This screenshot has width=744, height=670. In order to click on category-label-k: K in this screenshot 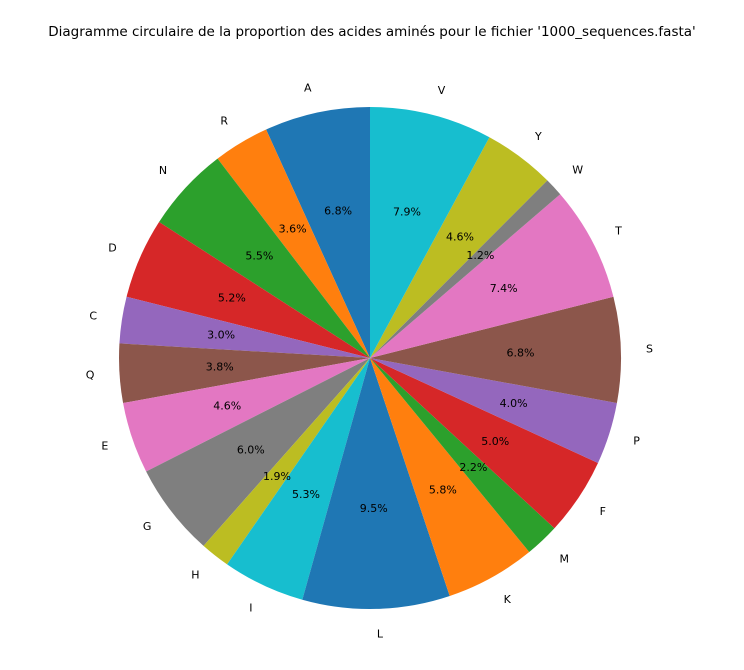, I will do `click(508, 599)`.